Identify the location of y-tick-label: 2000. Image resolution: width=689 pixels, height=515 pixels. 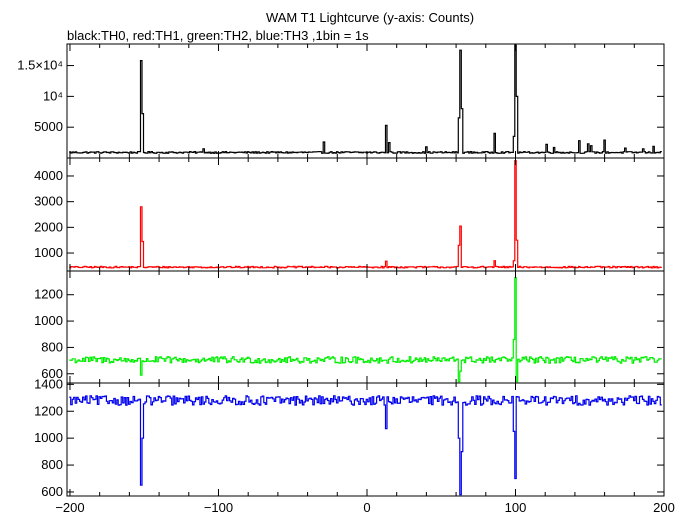
(48, 226).